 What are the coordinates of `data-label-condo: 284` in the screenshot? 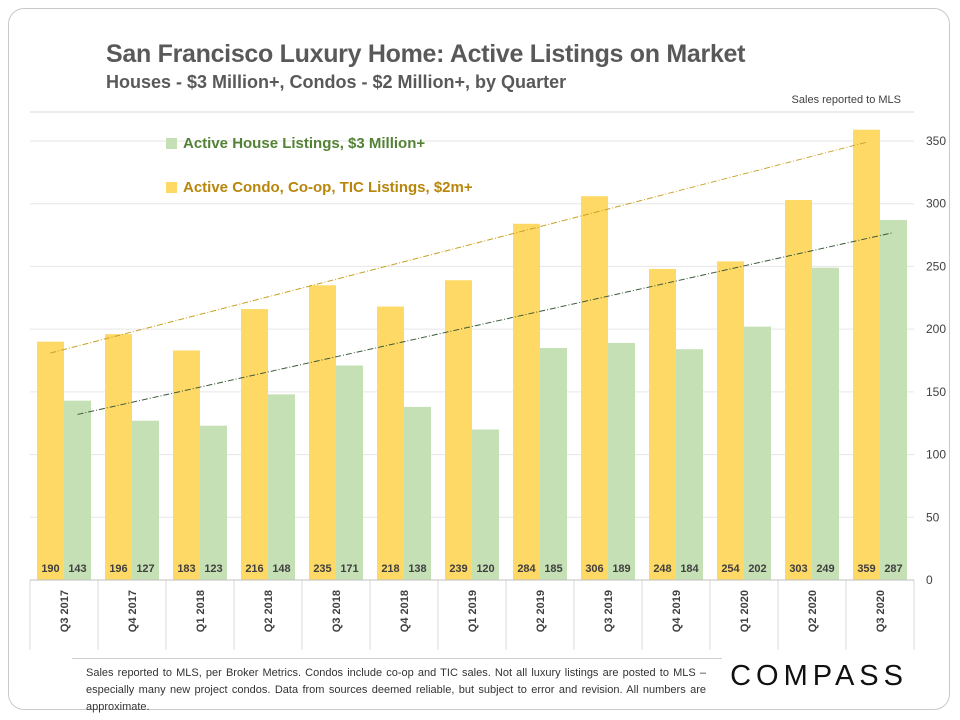 It's located at (526, 569).